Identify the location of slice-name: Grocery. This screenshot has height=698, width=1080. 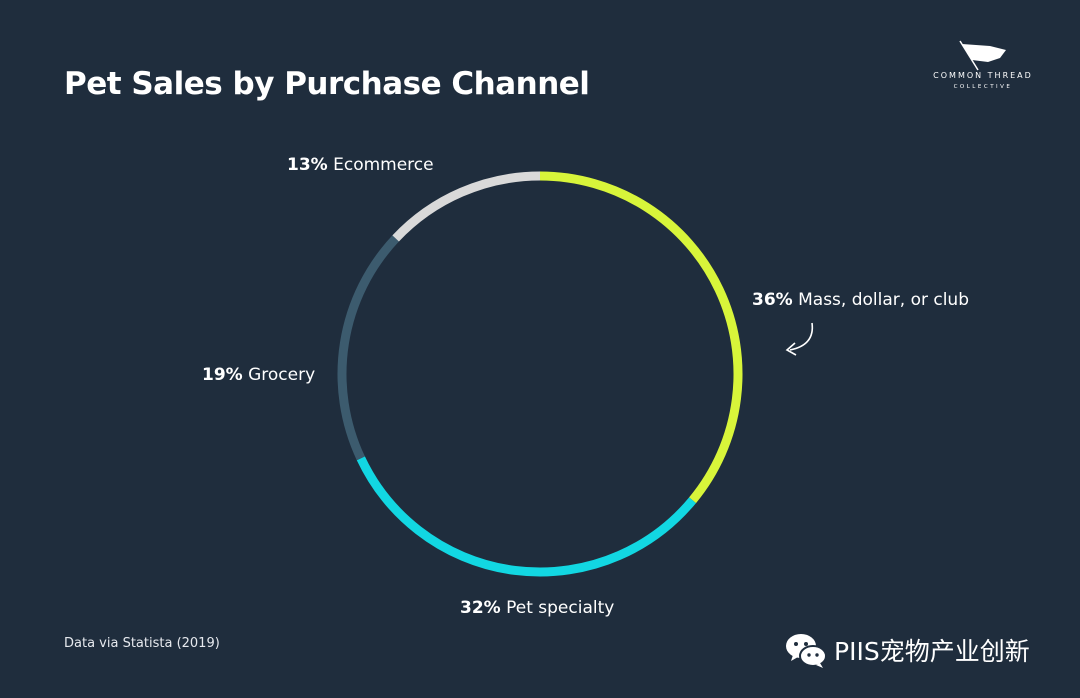
(282, 375).